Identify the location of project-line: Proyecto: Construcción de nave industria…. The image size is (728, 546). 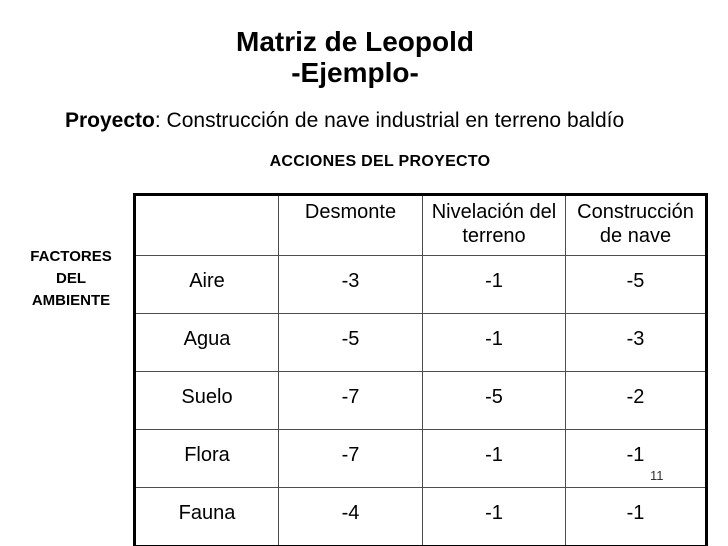
(344, 121).